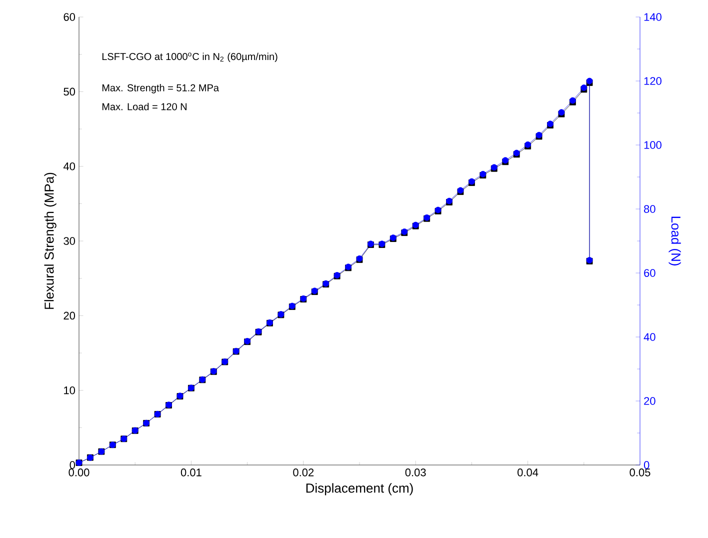 The height and width of the screenshot is (538, 708). What do you see at coordinates (640, 472) in the screenshot?
I see `x-tick-label: 0.05` at bounding box center [640, 472].